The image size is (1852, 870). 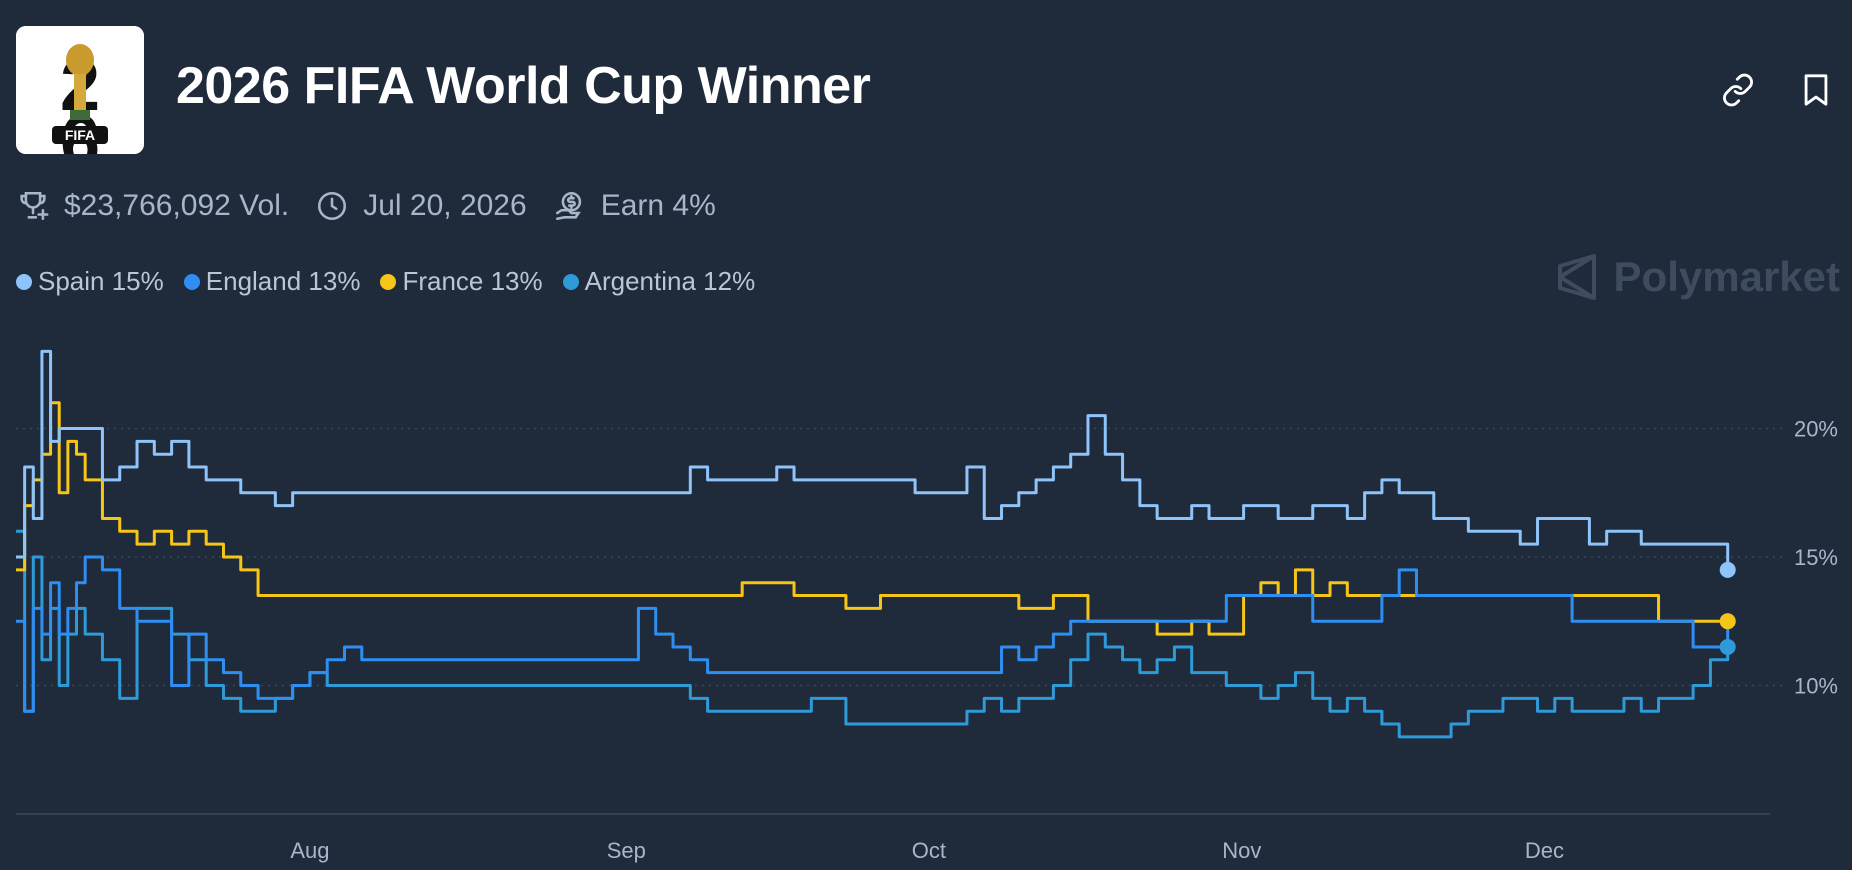 I want to click on legend-label-spain: Spain 15%, so click(x=101, y=281).